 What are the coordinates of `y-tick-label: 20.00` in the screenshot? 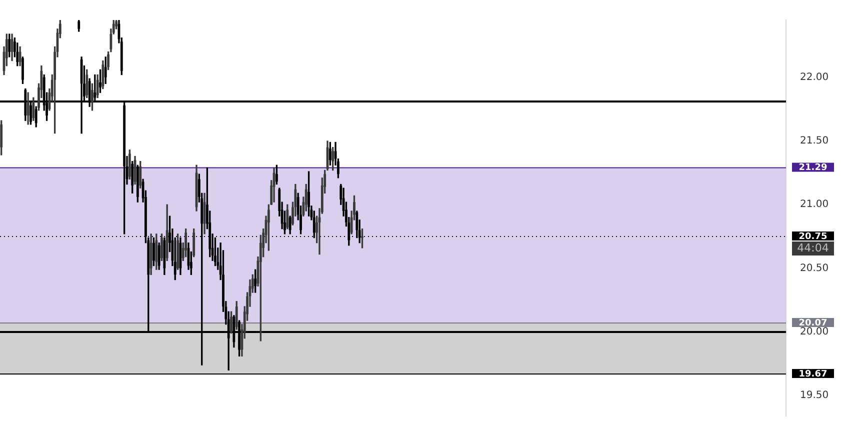 It's located at (814, 332).